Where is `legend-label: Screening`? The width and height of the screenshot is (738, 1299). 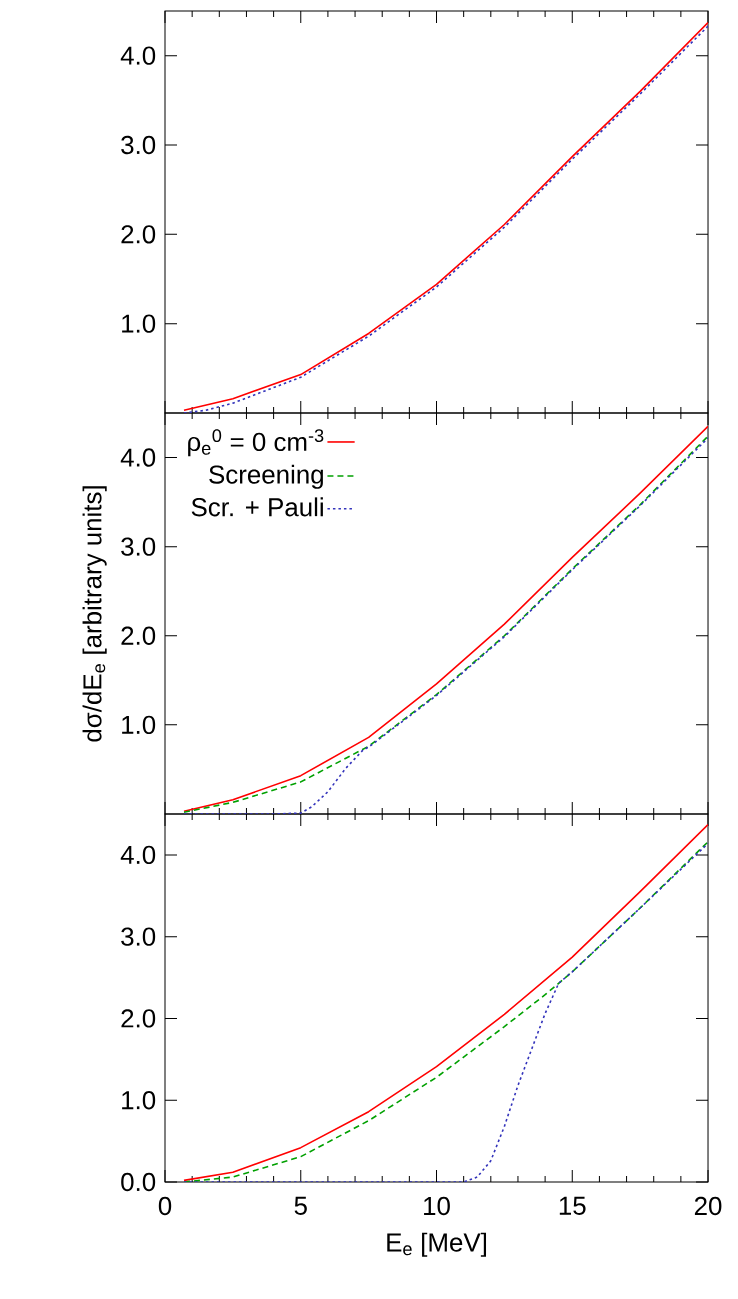 legend-label: Screening is located at coordinates (266, 476).